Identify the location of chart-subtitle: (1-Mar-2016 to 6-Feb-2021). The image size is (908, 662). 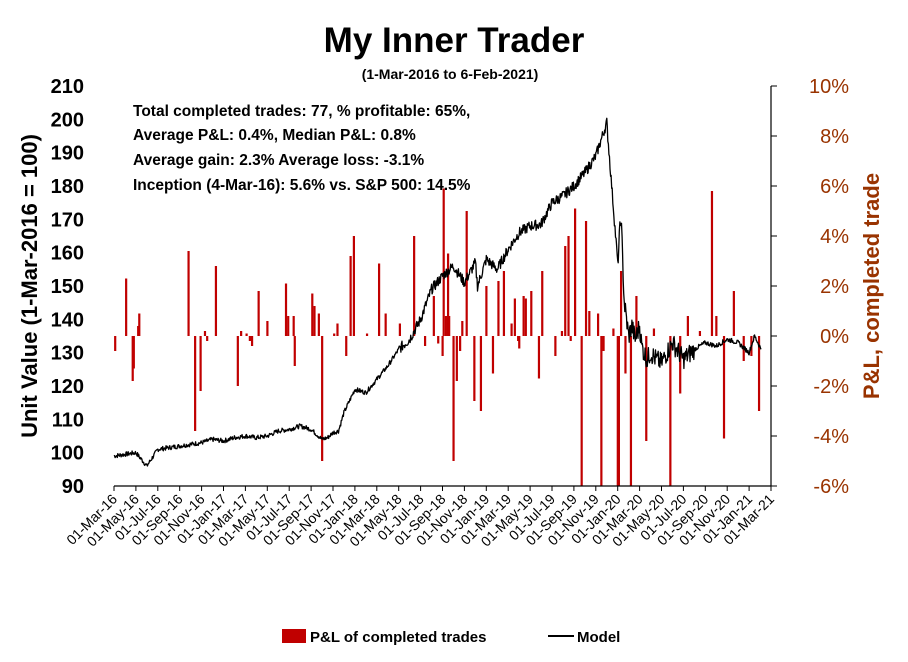
(450, 74).